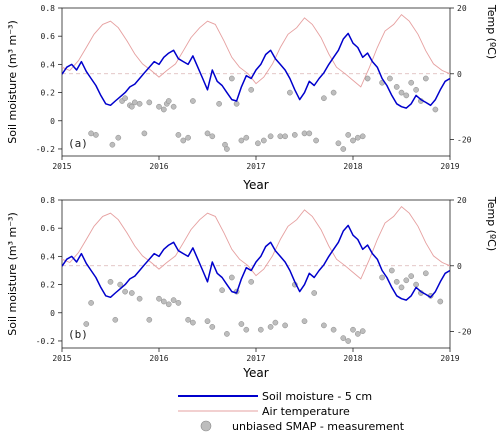 Image resolution: width=500 pixels, height=435 pixels. What do you see at coordinates (48, 228) in the screenshot?
I see `y-tick-label: 0.6` at bounding box center [48, 228].